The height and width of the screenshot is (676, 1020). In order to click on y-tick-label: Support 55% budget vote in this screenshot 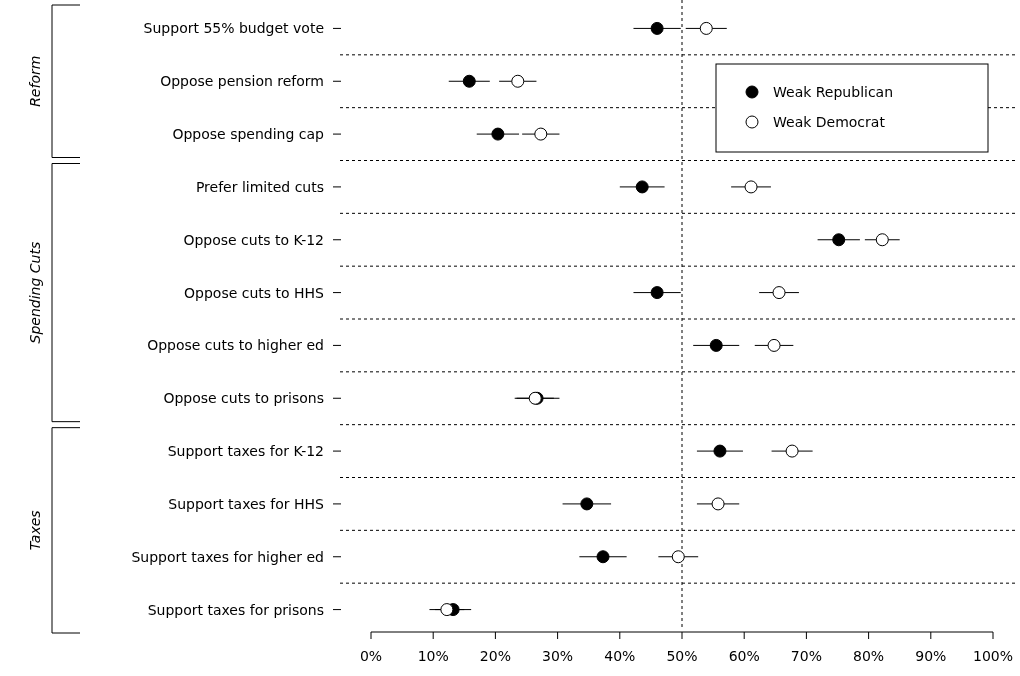, I will do `click(233, 28)`.